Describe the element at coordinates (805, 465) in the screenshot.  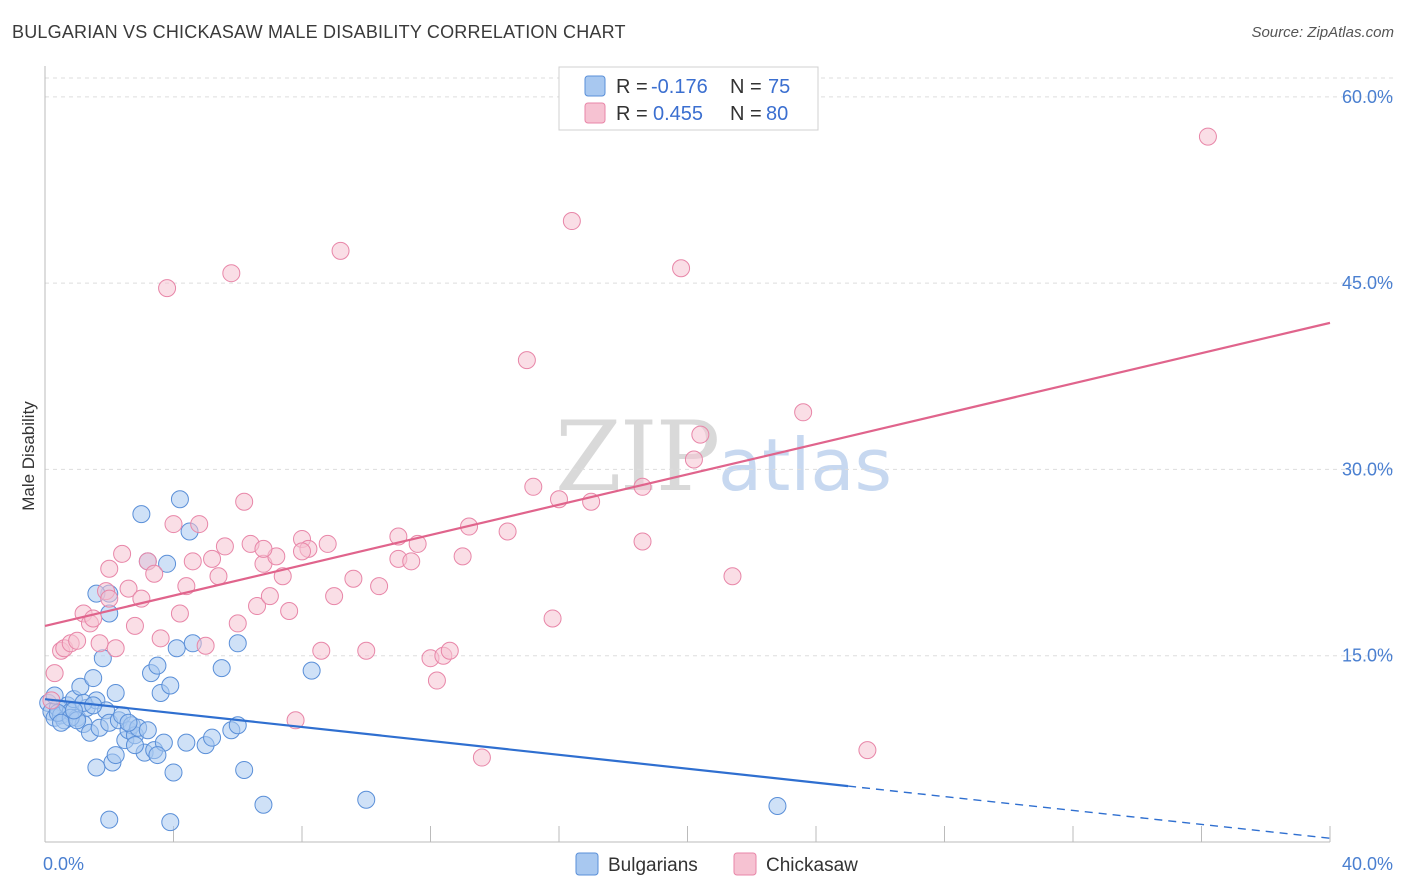
I see `watermark-atlas: atlas` at that location.